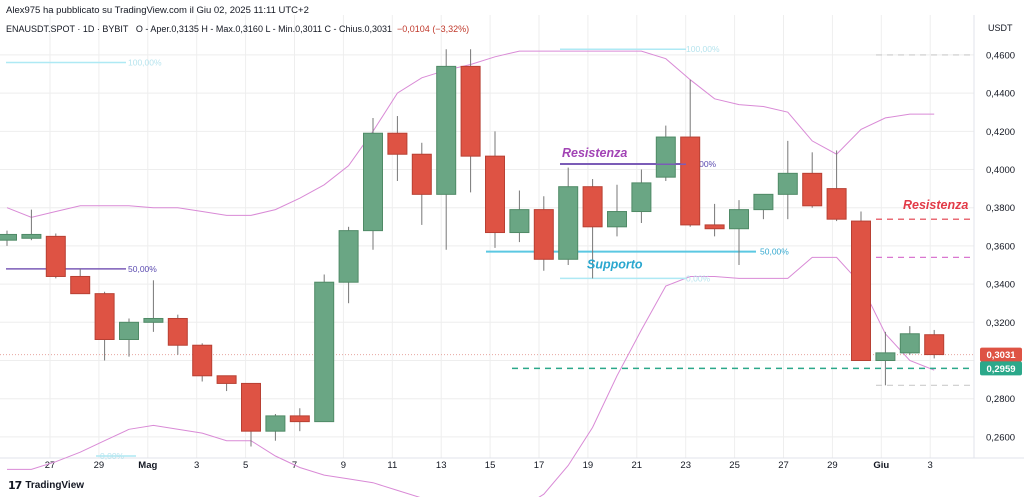 This screenshot has height=497, width=1024. What do you see at coordinates (1000, 208) in the screenshot?
I see `y-tick-label: 0,3800` at bounding box center [1000, 208].